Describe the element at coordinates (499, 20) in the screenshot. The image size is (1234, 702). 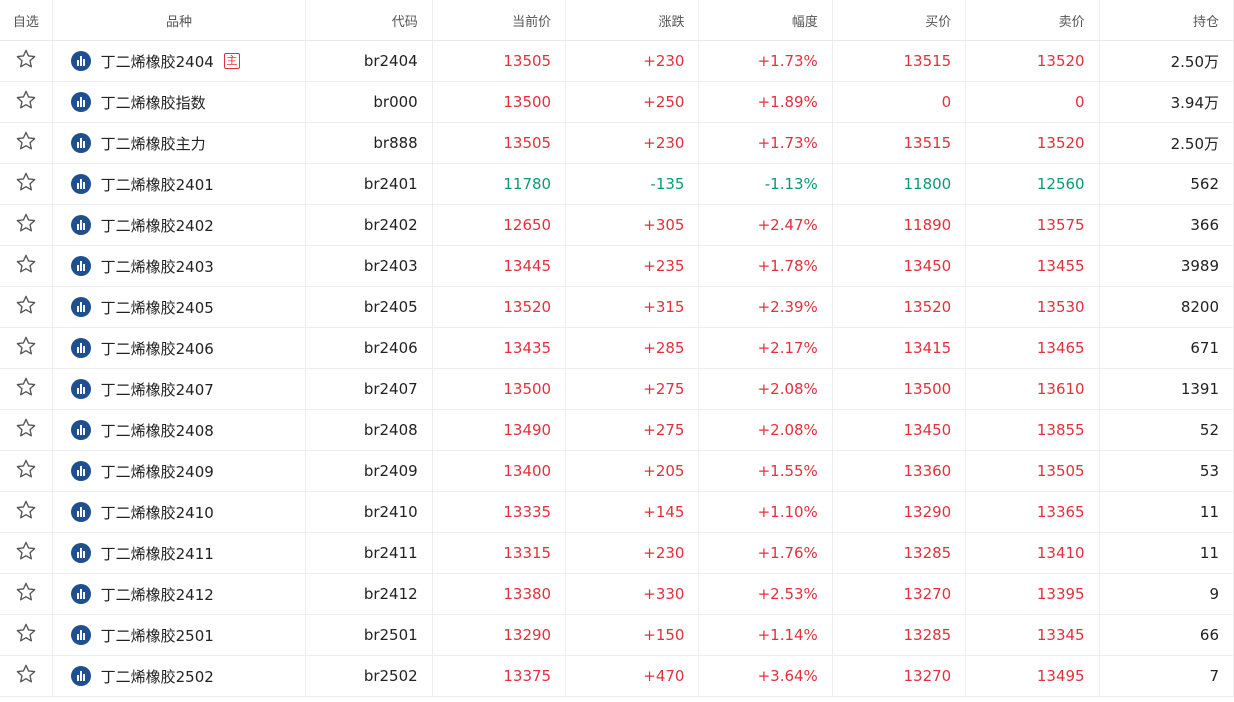
I see `header-price: 当前价` at that location.